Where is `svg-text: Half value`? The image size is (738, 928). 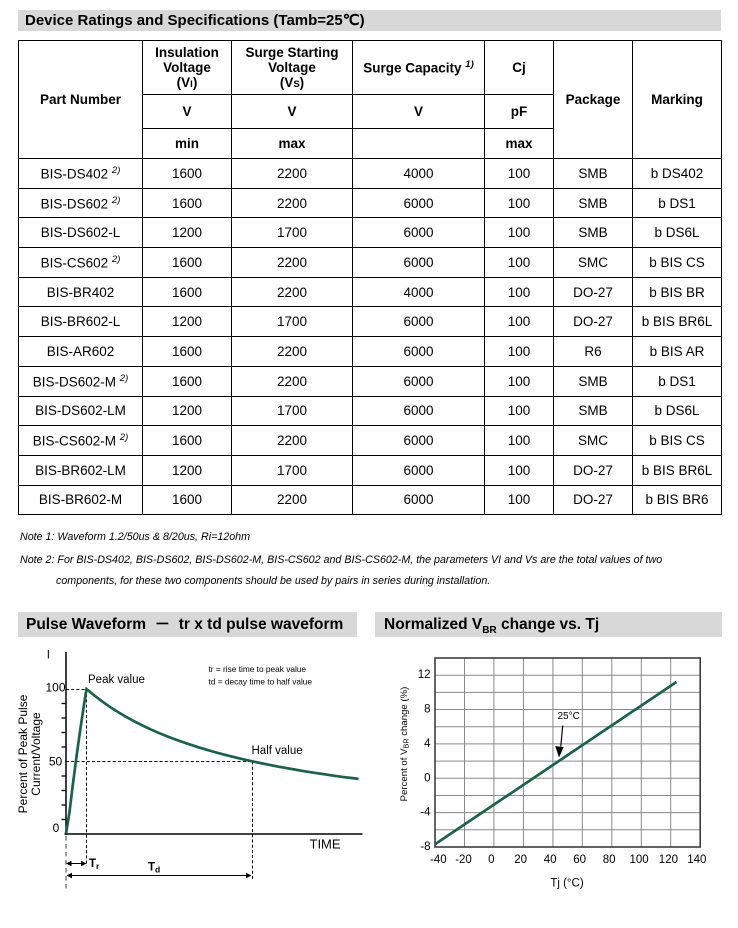
svg-text: Half value is located at coordinates (277, 751).